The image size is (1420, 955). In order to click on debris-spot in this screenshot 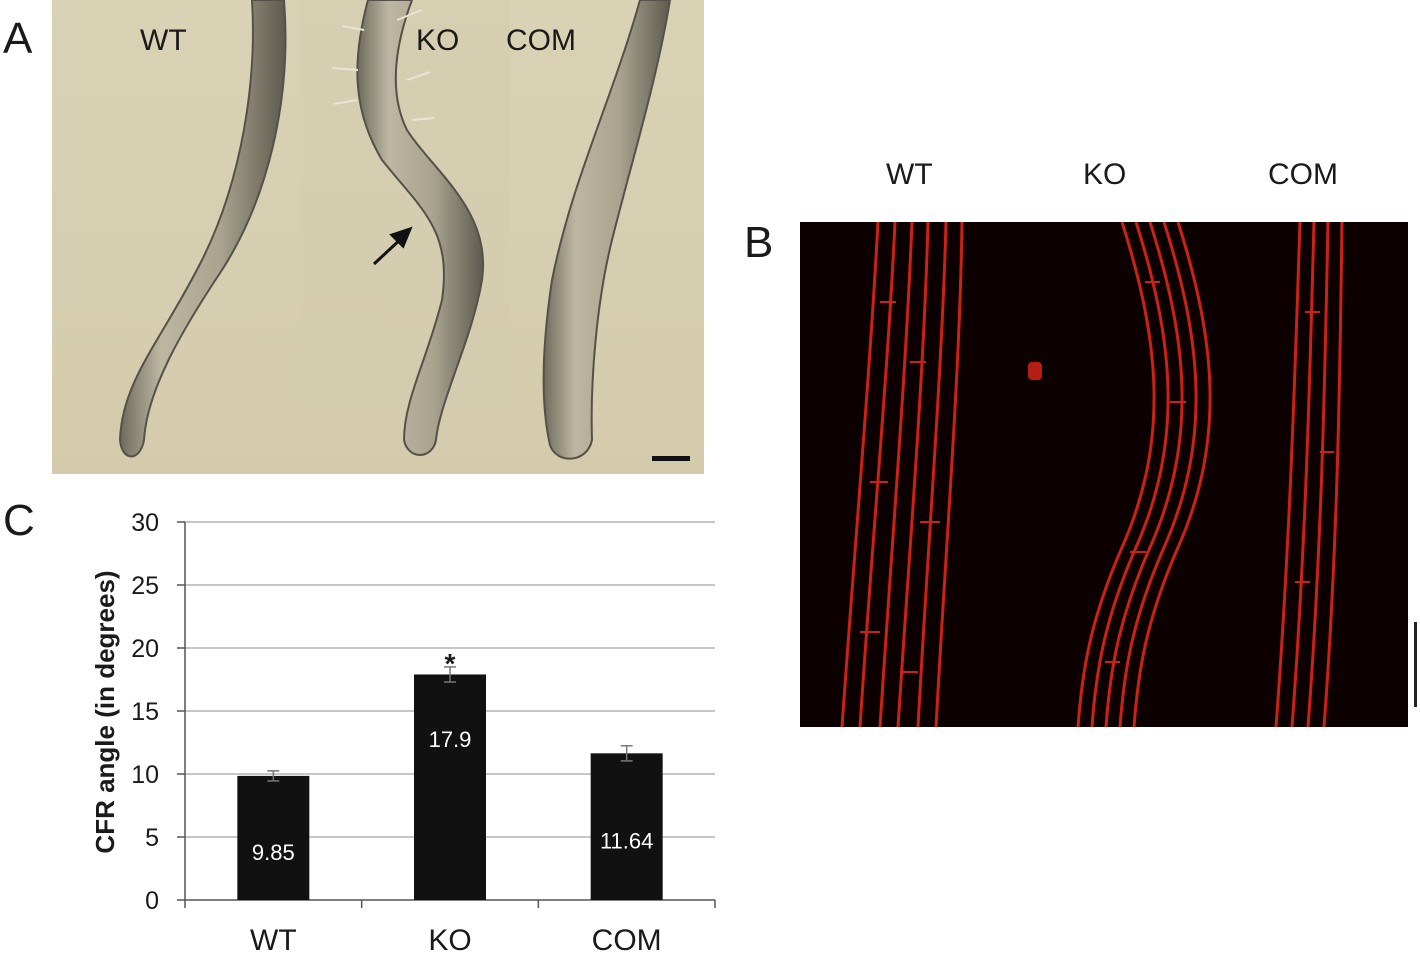, I will do `click(1035, 371)`.